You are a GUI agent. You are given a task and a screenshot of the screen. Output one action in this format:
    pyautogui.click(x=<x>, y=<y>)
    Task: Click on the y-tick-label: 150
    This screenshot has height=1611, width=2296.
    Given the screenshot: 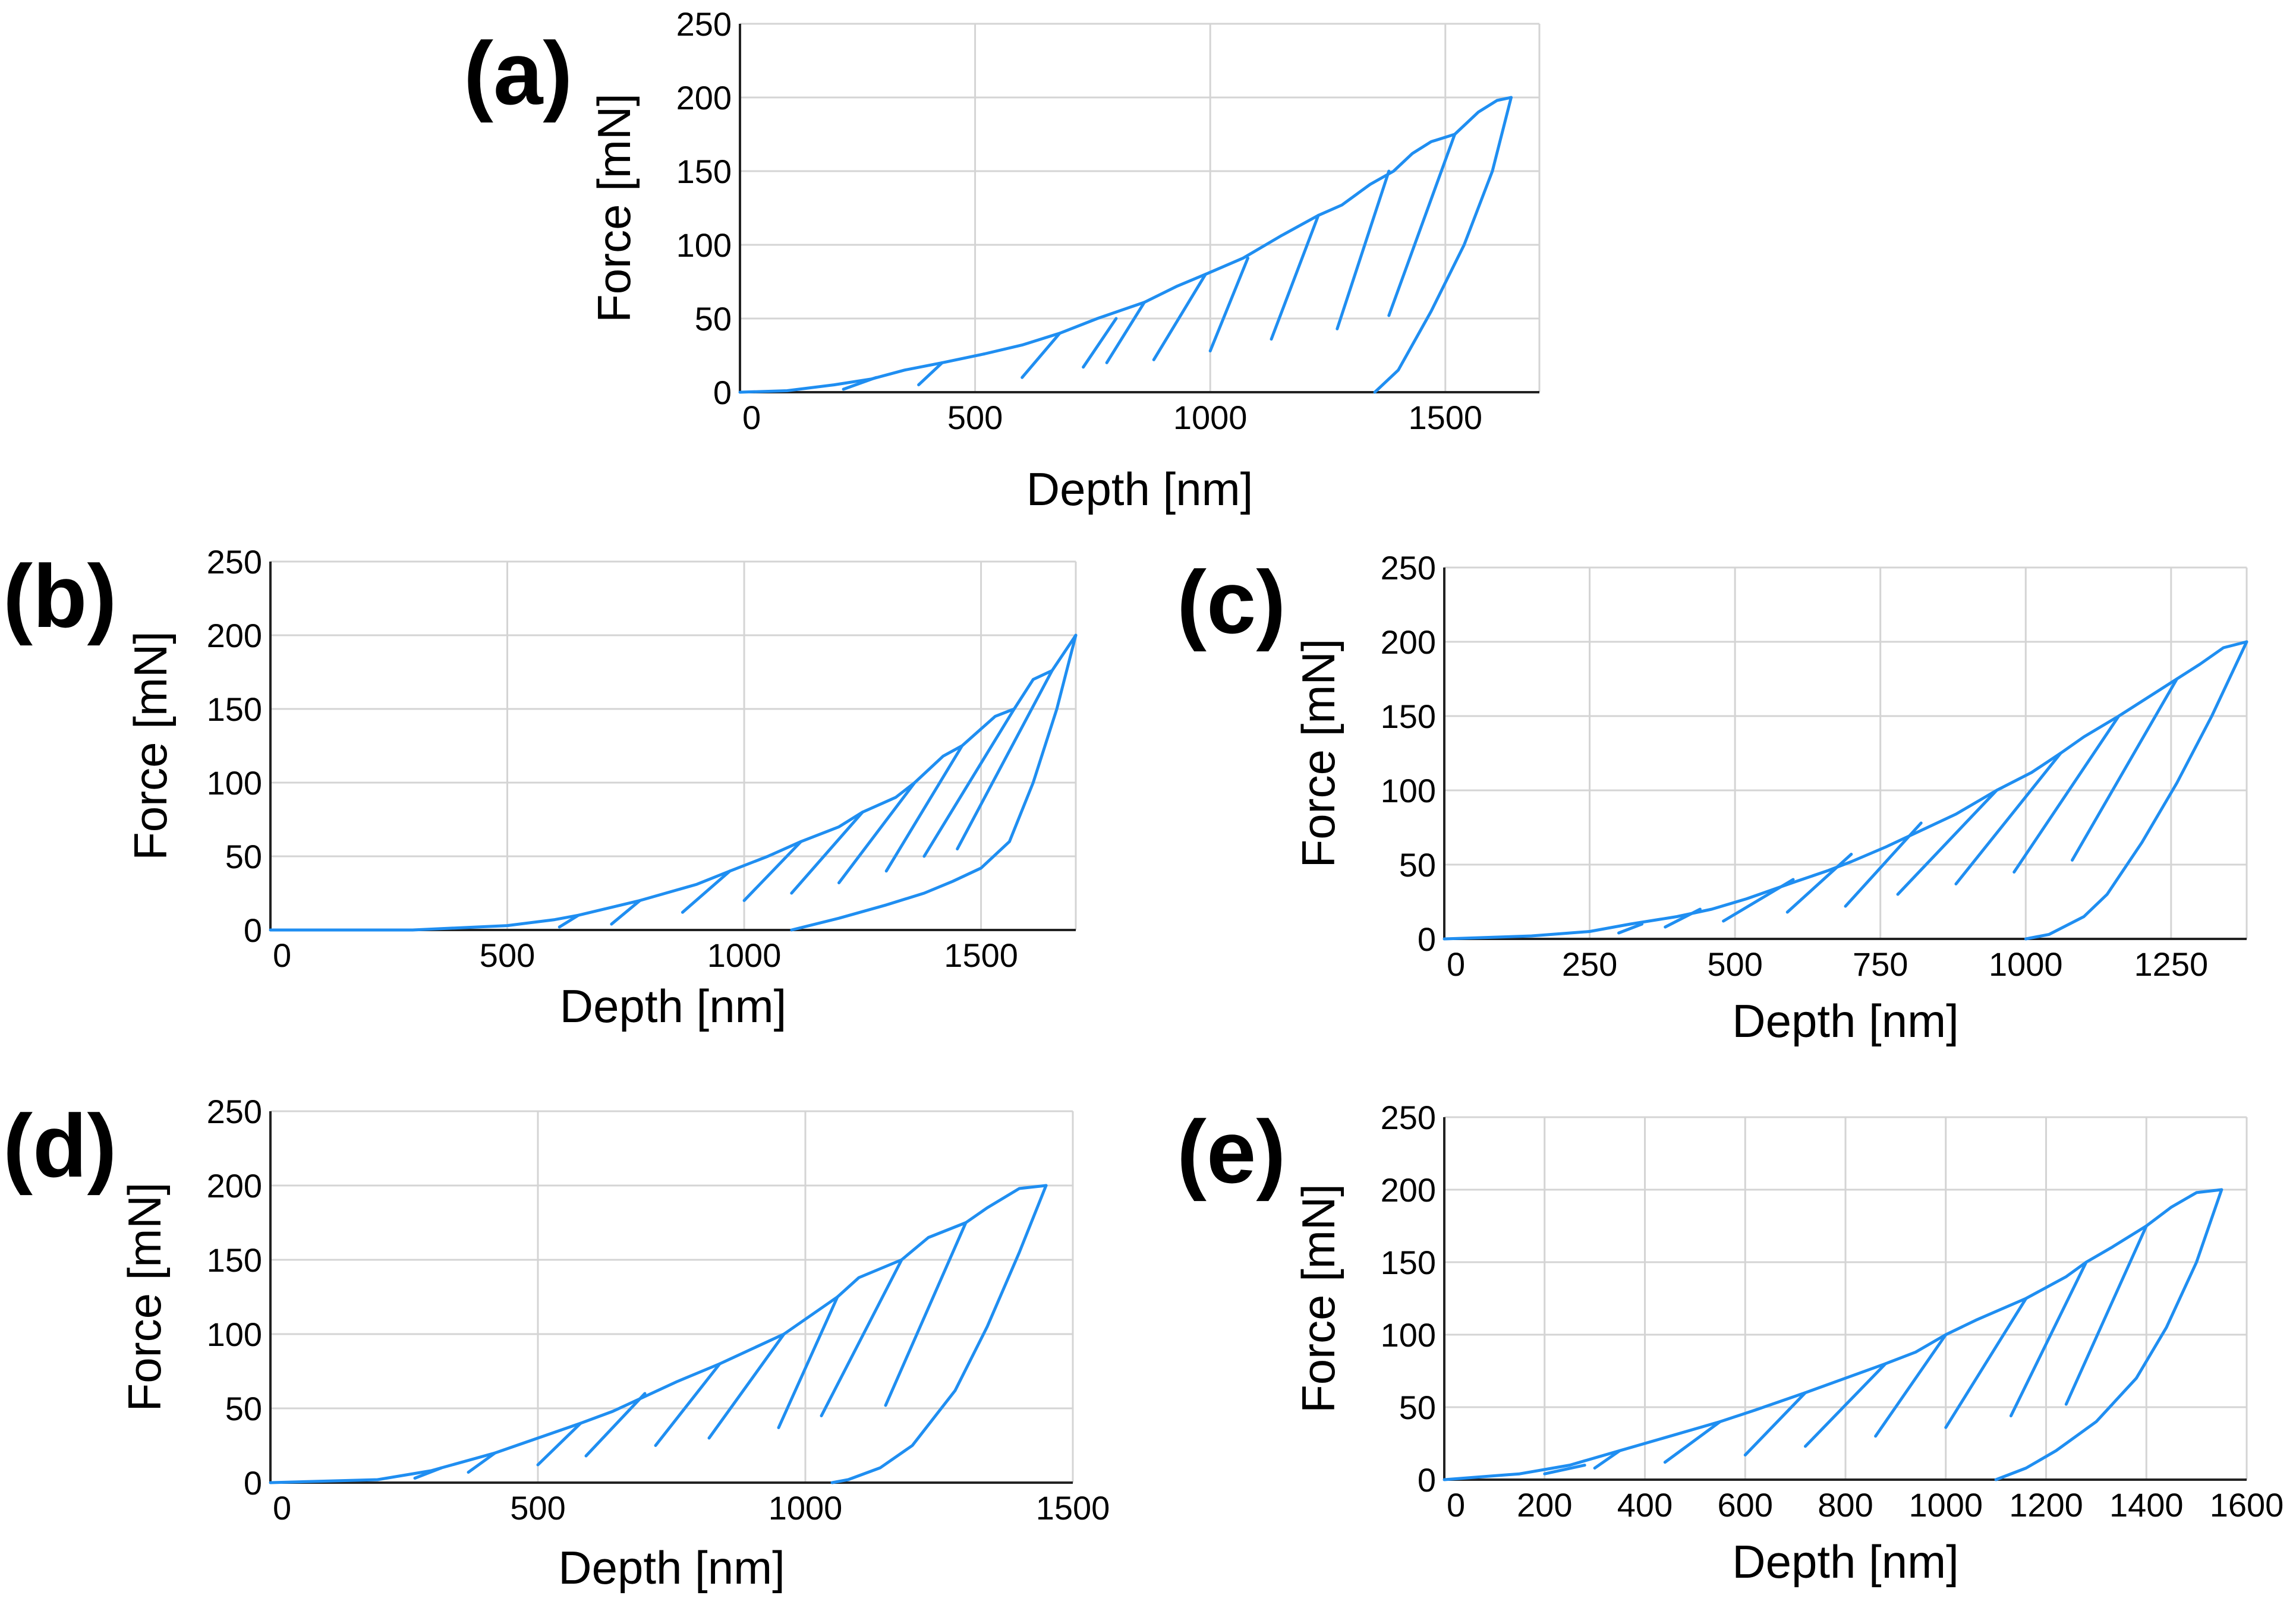 What is the action you would take?
    pyautogui.click(x=1408, y=1262)
    